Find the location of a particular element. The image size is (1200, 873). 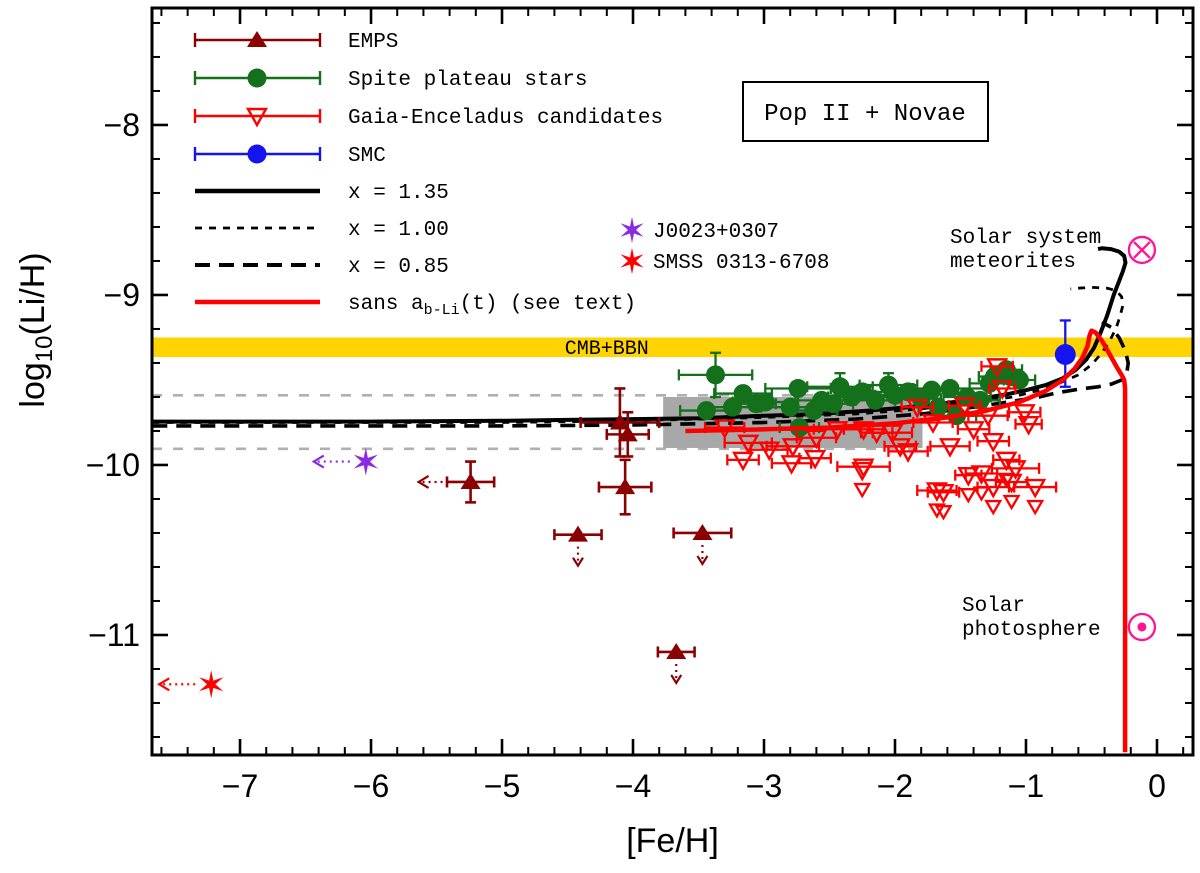

gaia-series is located at coordinates (880, 439).